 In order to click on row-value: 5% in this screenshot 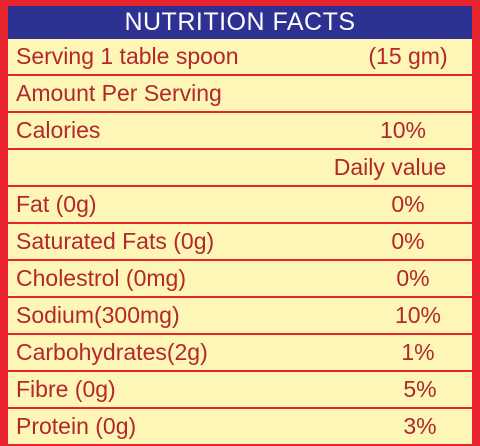, I will do `click(420, 389)`.